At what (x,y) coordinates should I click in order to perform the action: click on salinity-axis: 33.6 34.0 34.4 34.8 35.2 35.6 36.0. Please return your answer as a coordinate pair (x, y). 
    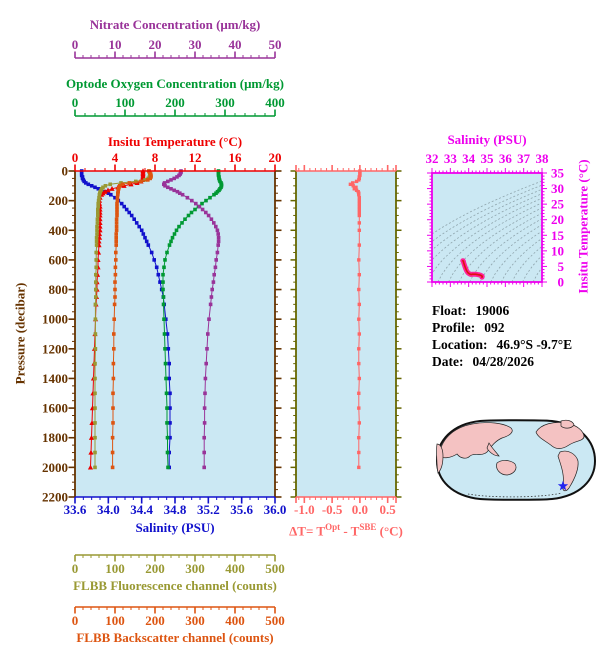
    Looking at the image, I should click on (175, 506).